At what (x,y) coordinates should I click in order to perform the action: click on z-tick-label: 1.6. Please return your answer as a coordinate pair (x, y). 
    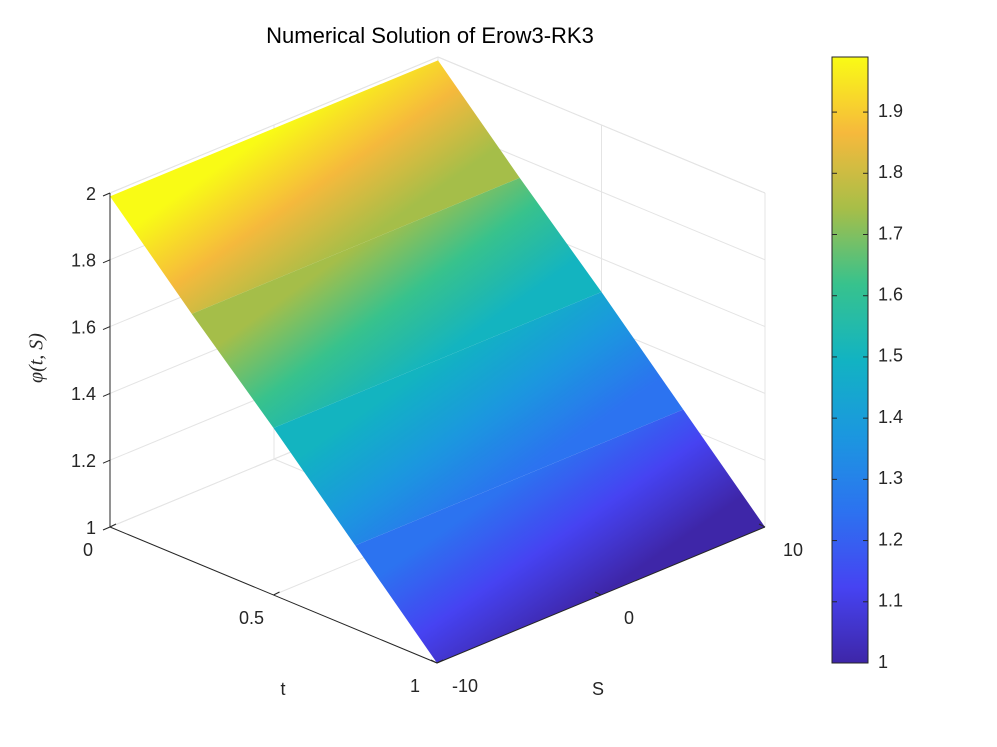
    Looking at the image, I should click on (83, 327).